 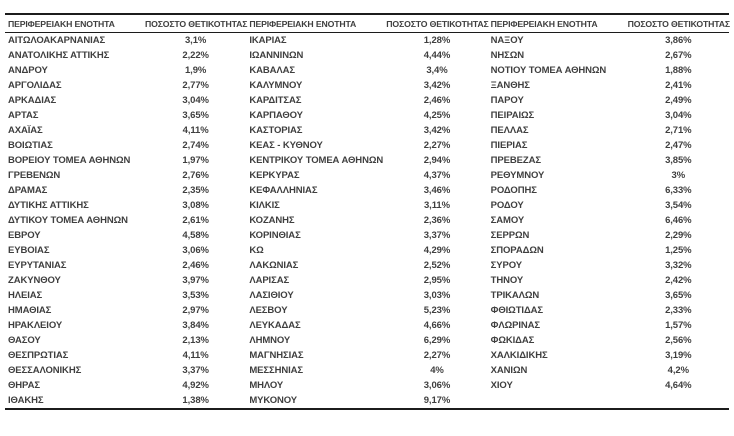 I want to click on positivity-value: 6,29%, so click(x=437, y=340).